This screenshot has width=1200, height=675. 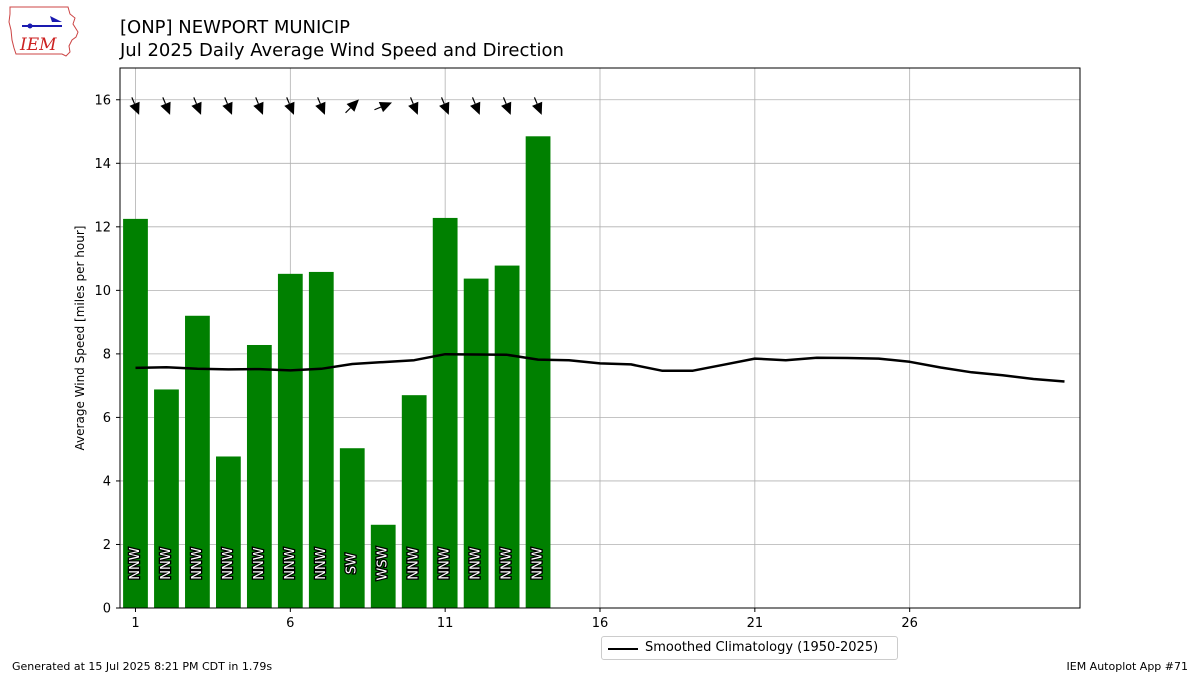 What do you see at coordinates (290, 563) in the screenshot?
I see `direction-label-day-6: NNW` at bounding box center [290, 563].